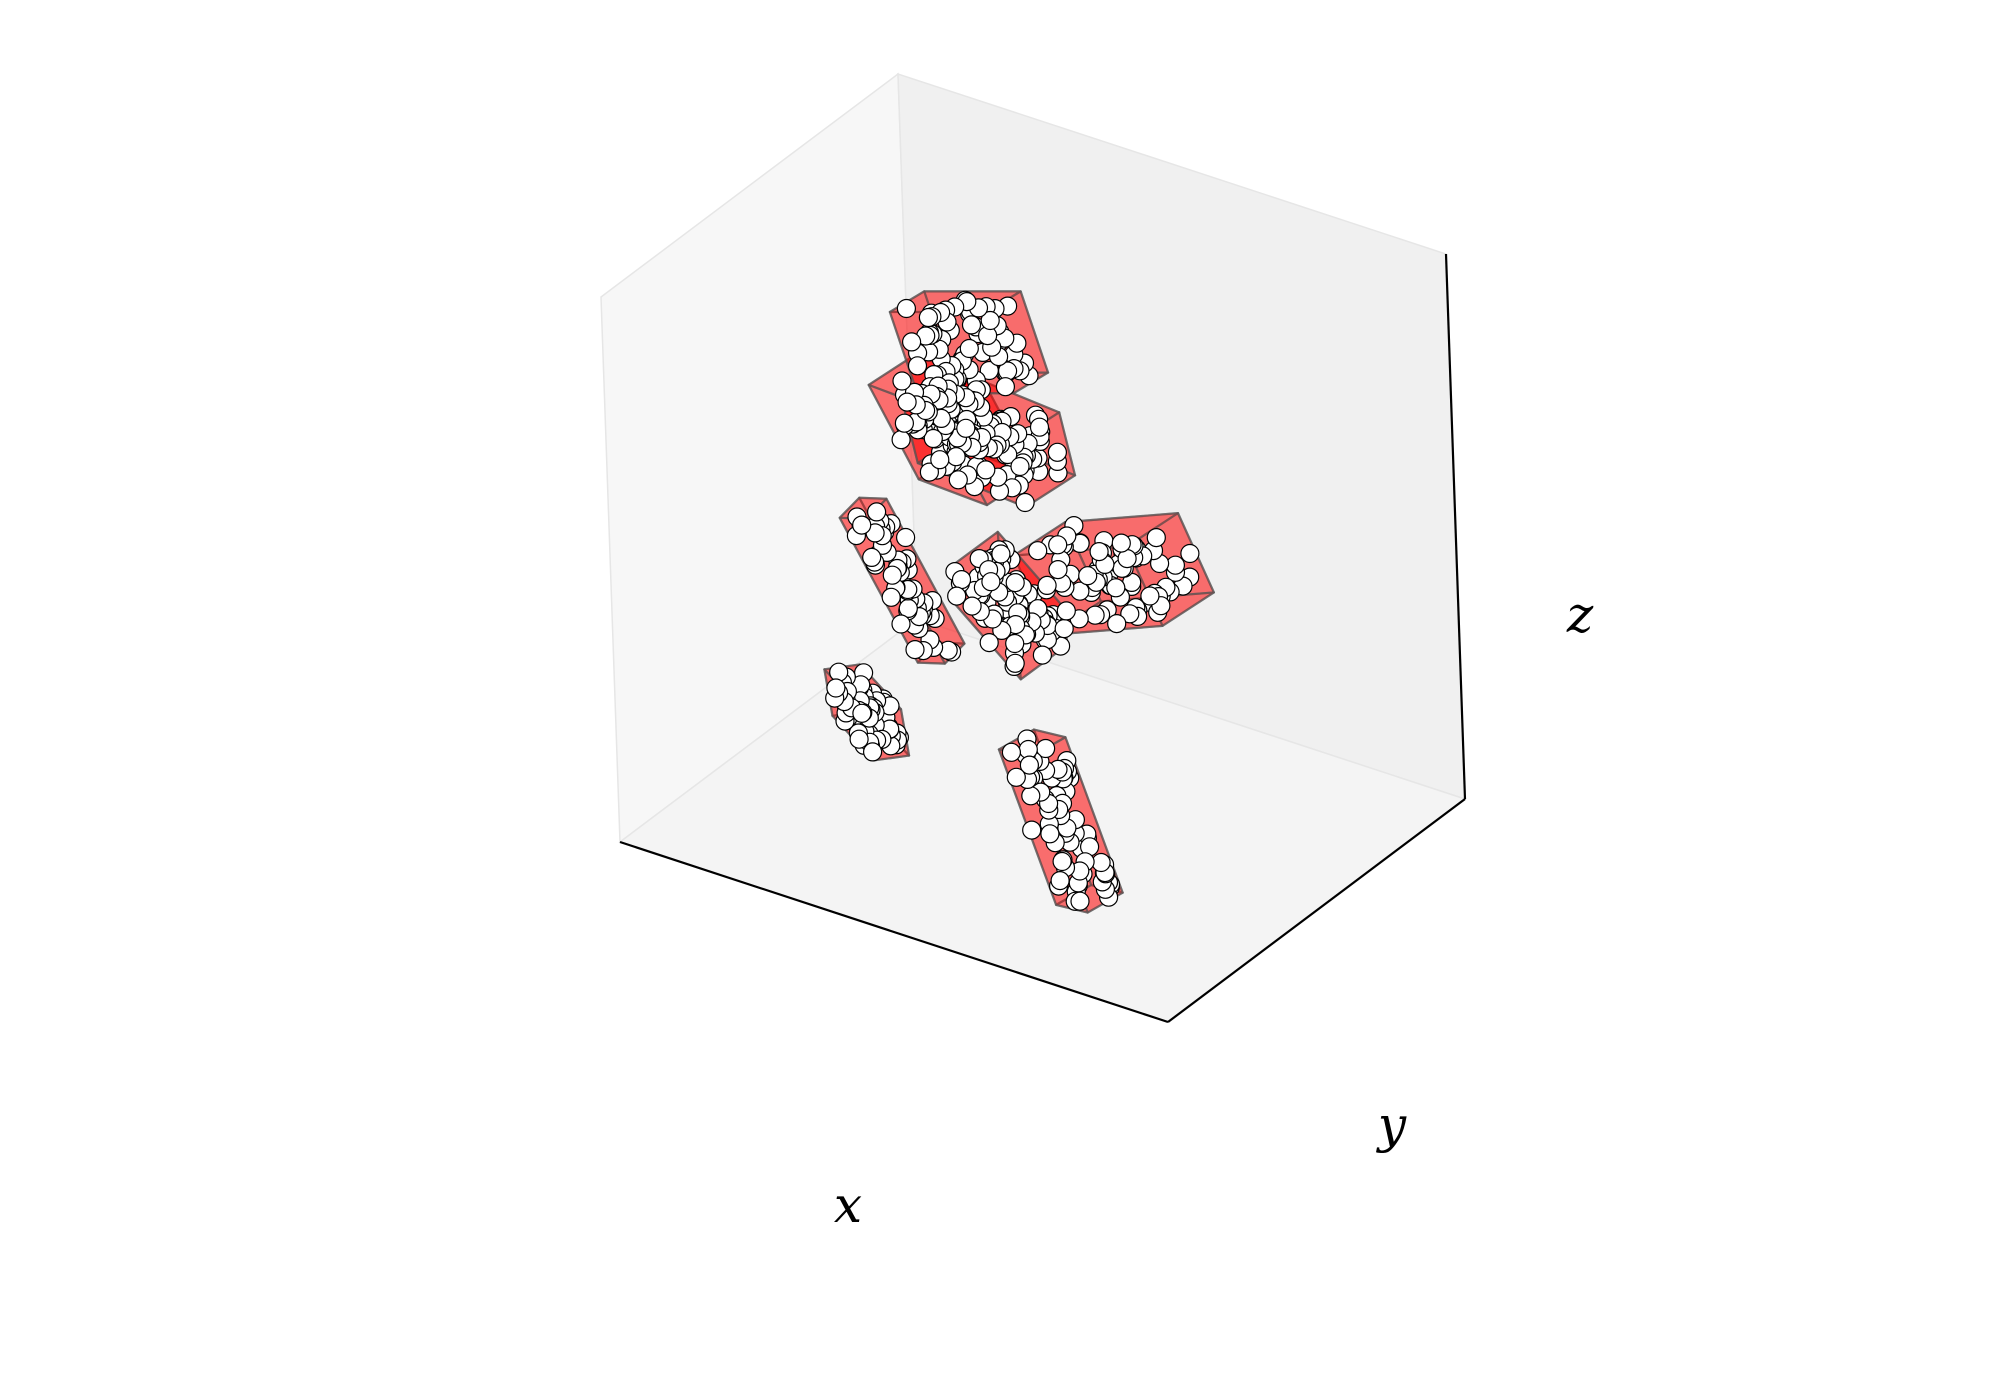 The width and height of the screenshot is (2000, 1400). I want to click on y-axis-line, so click(1316, 910).